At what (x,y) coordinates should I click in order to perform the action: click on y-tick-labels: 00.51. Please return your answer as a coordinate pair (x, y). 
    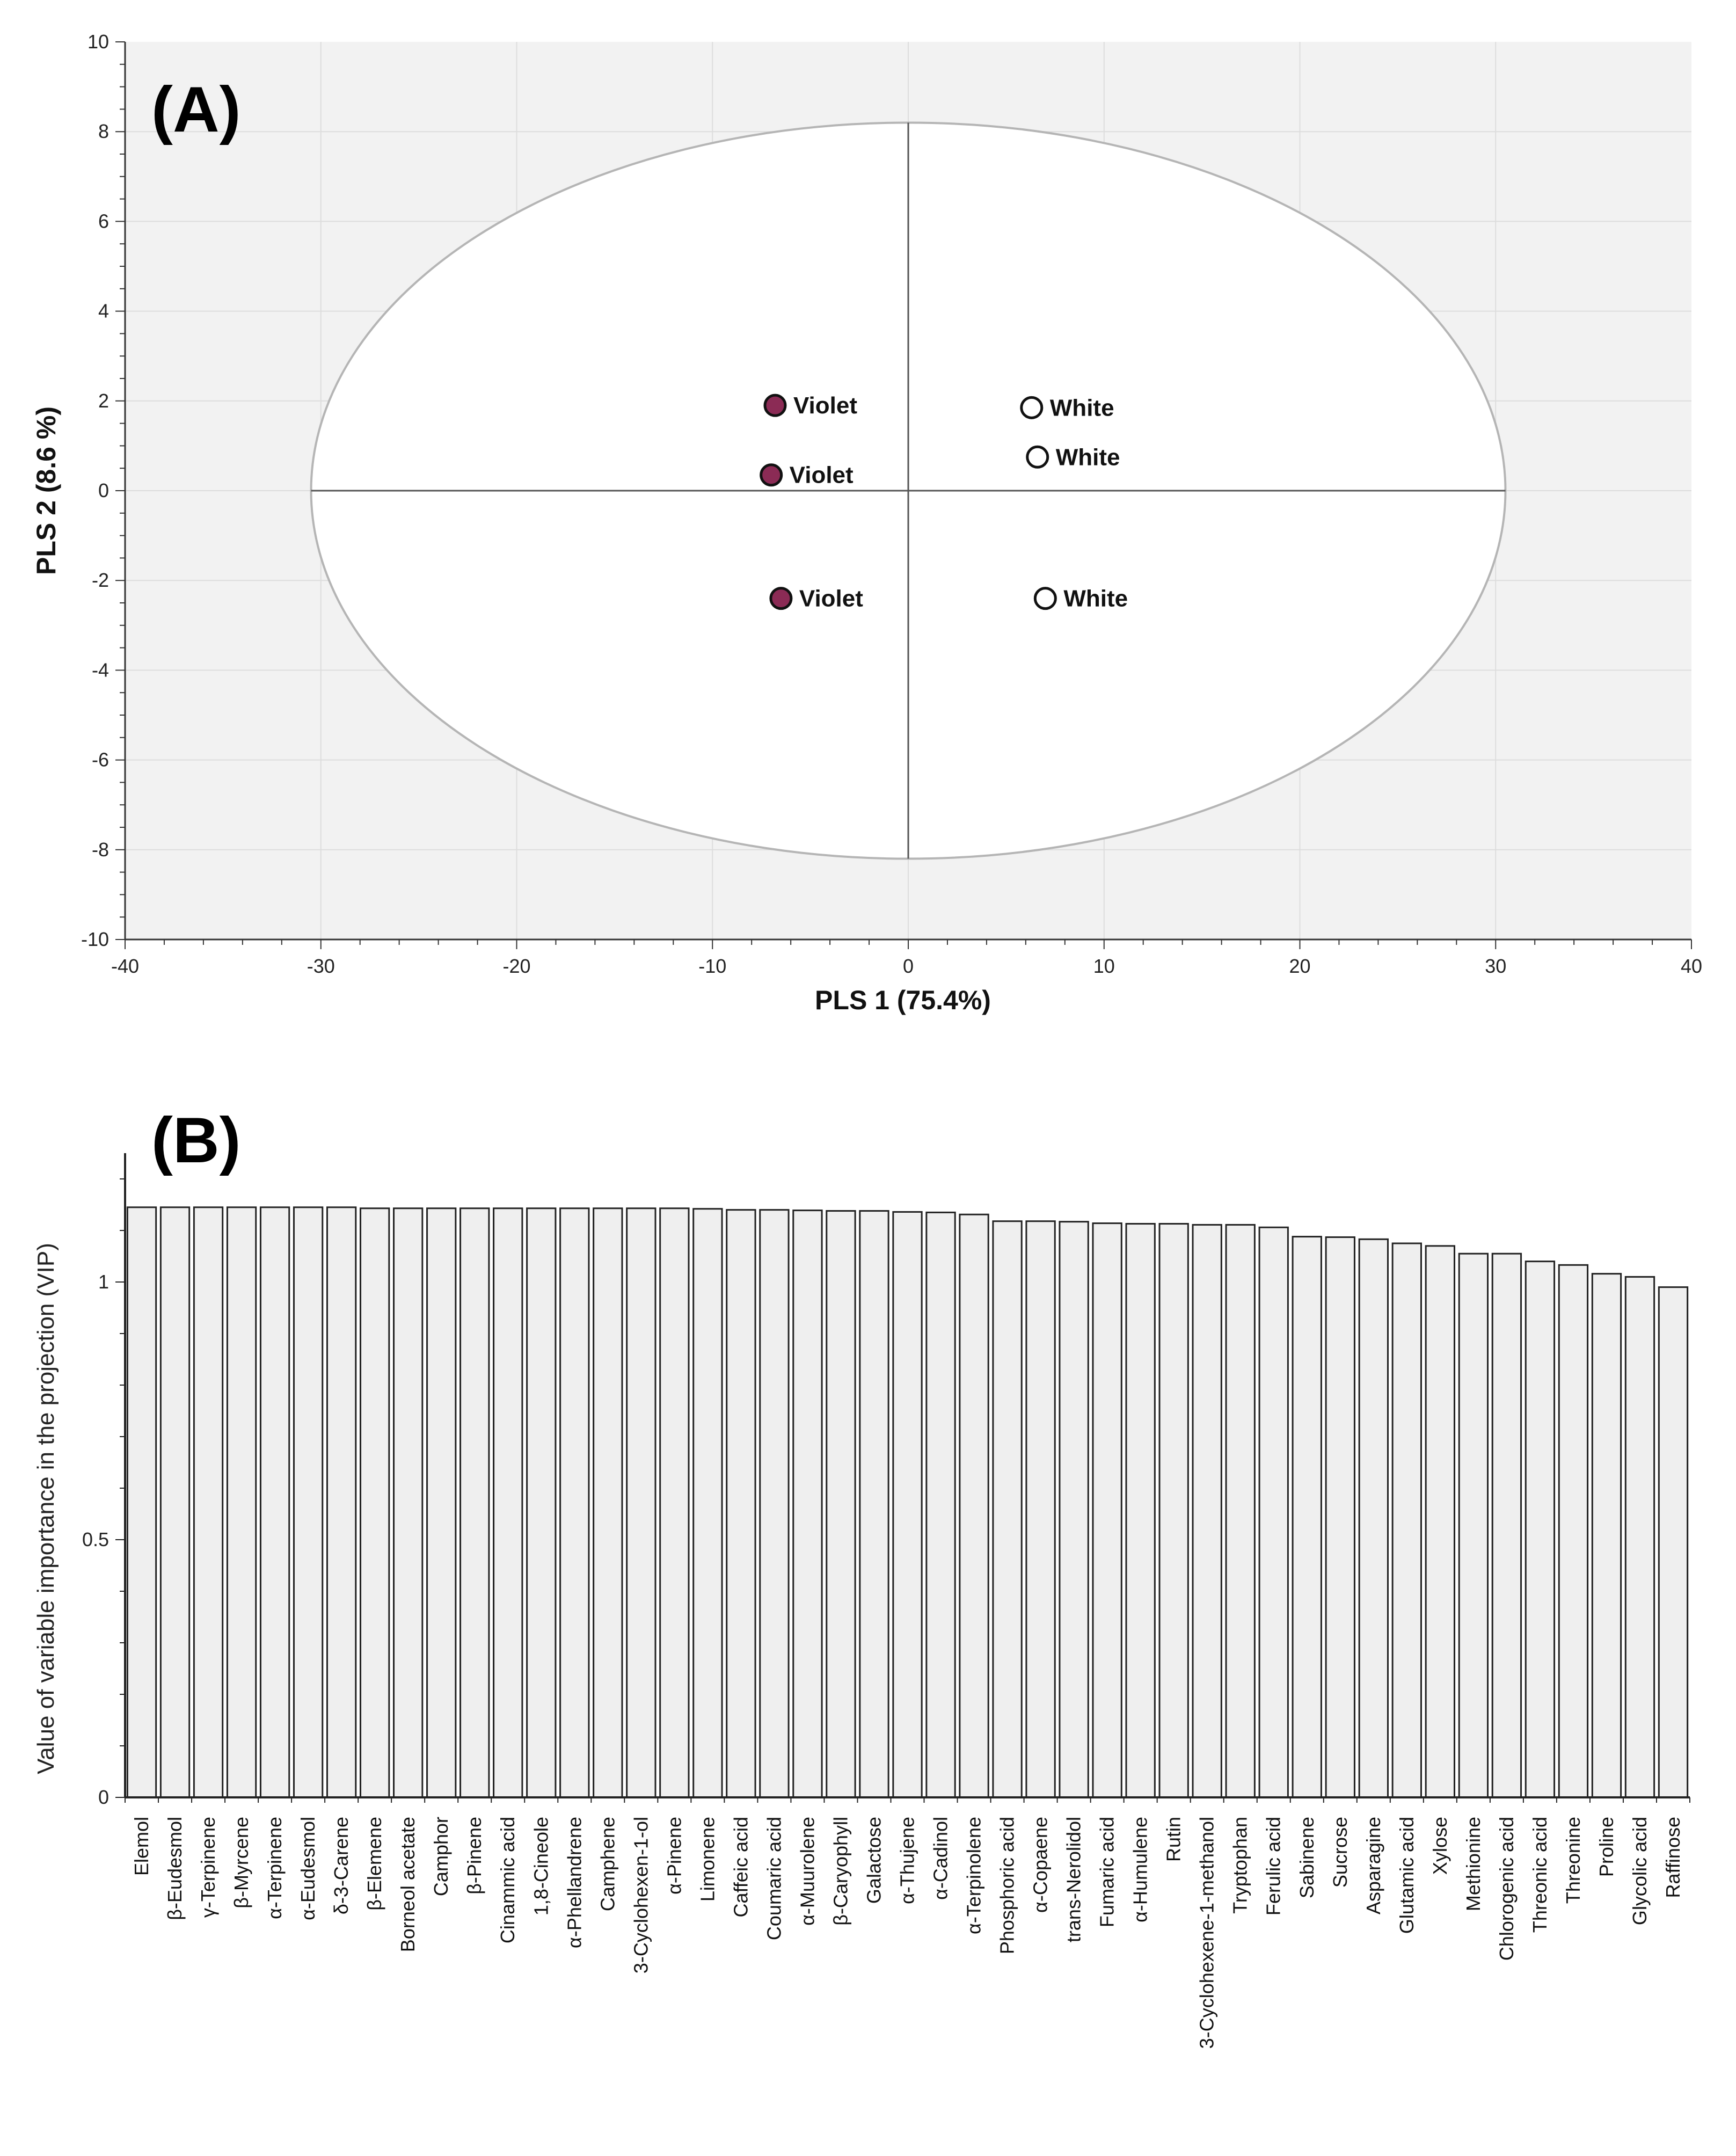
    Looking at the image, I should click on (95, 1539).